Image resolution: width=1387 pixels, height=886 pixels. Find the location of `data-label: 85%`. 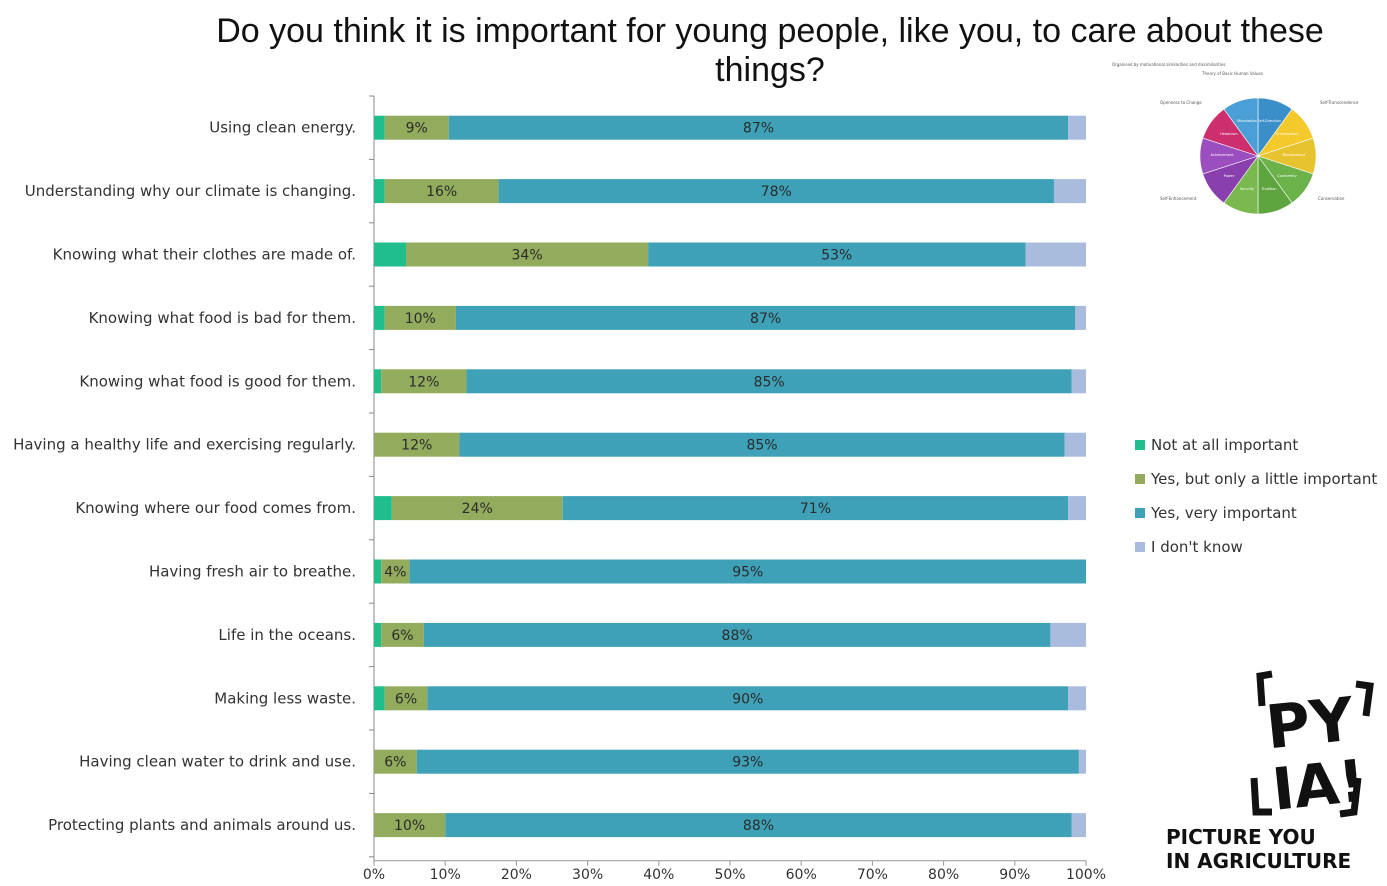

data-label: 85% is located at coordinates (769, 382).